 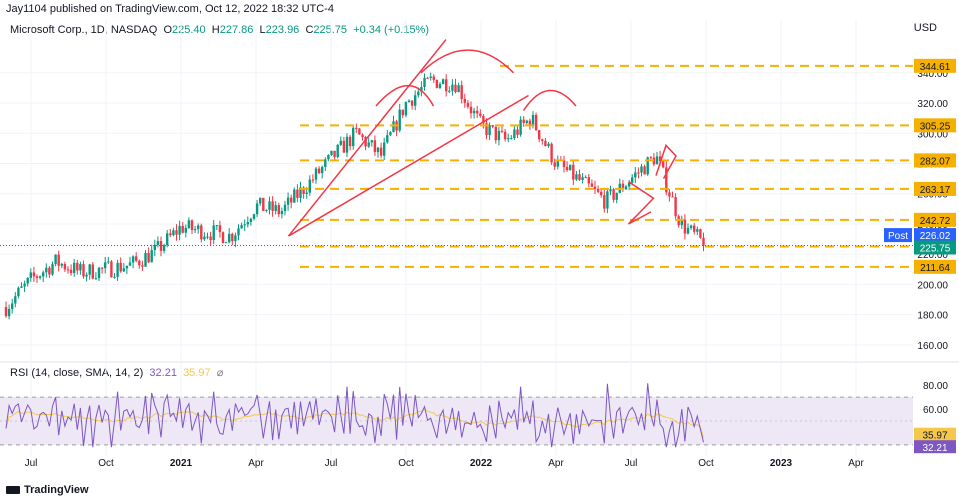 I want to click on rsi-tag, so click(x=935, y=447).